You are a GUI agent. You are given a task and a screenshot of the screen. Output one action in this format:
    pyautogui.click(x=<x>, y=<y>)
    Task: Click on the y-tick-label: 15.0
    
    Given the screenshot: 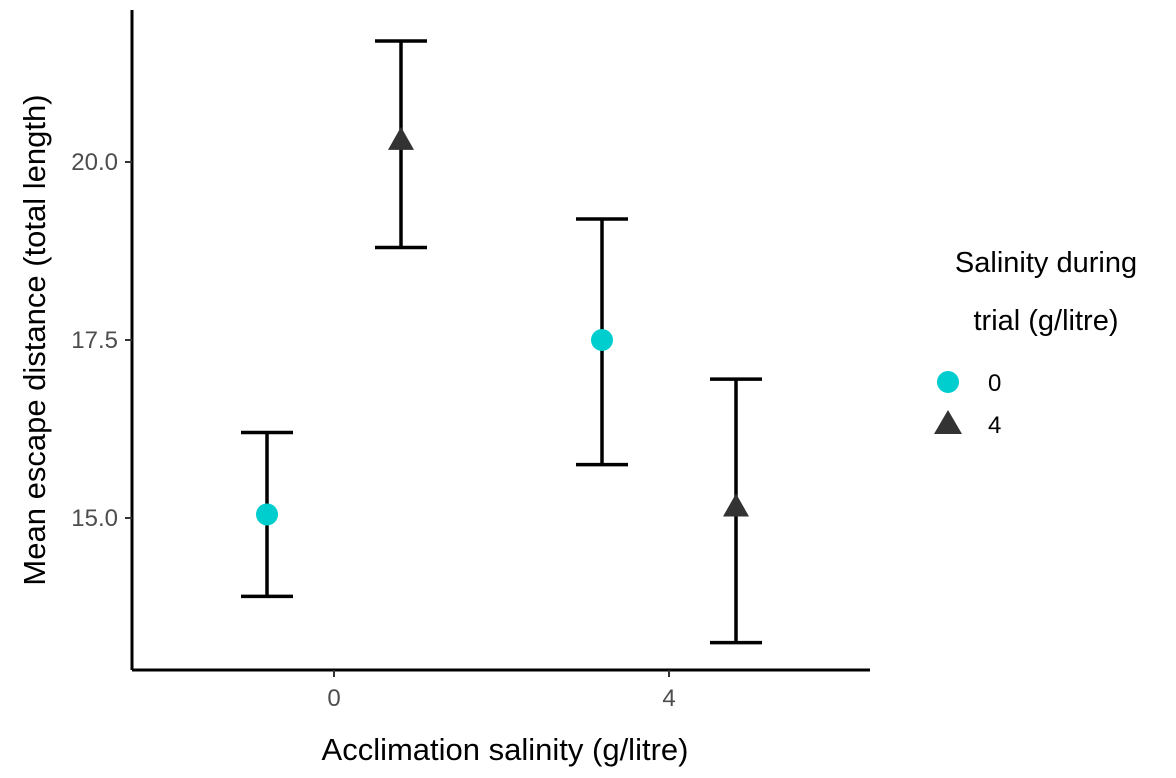 What is the action you would take?
    pyautogui.click(x=94, y=518)
    